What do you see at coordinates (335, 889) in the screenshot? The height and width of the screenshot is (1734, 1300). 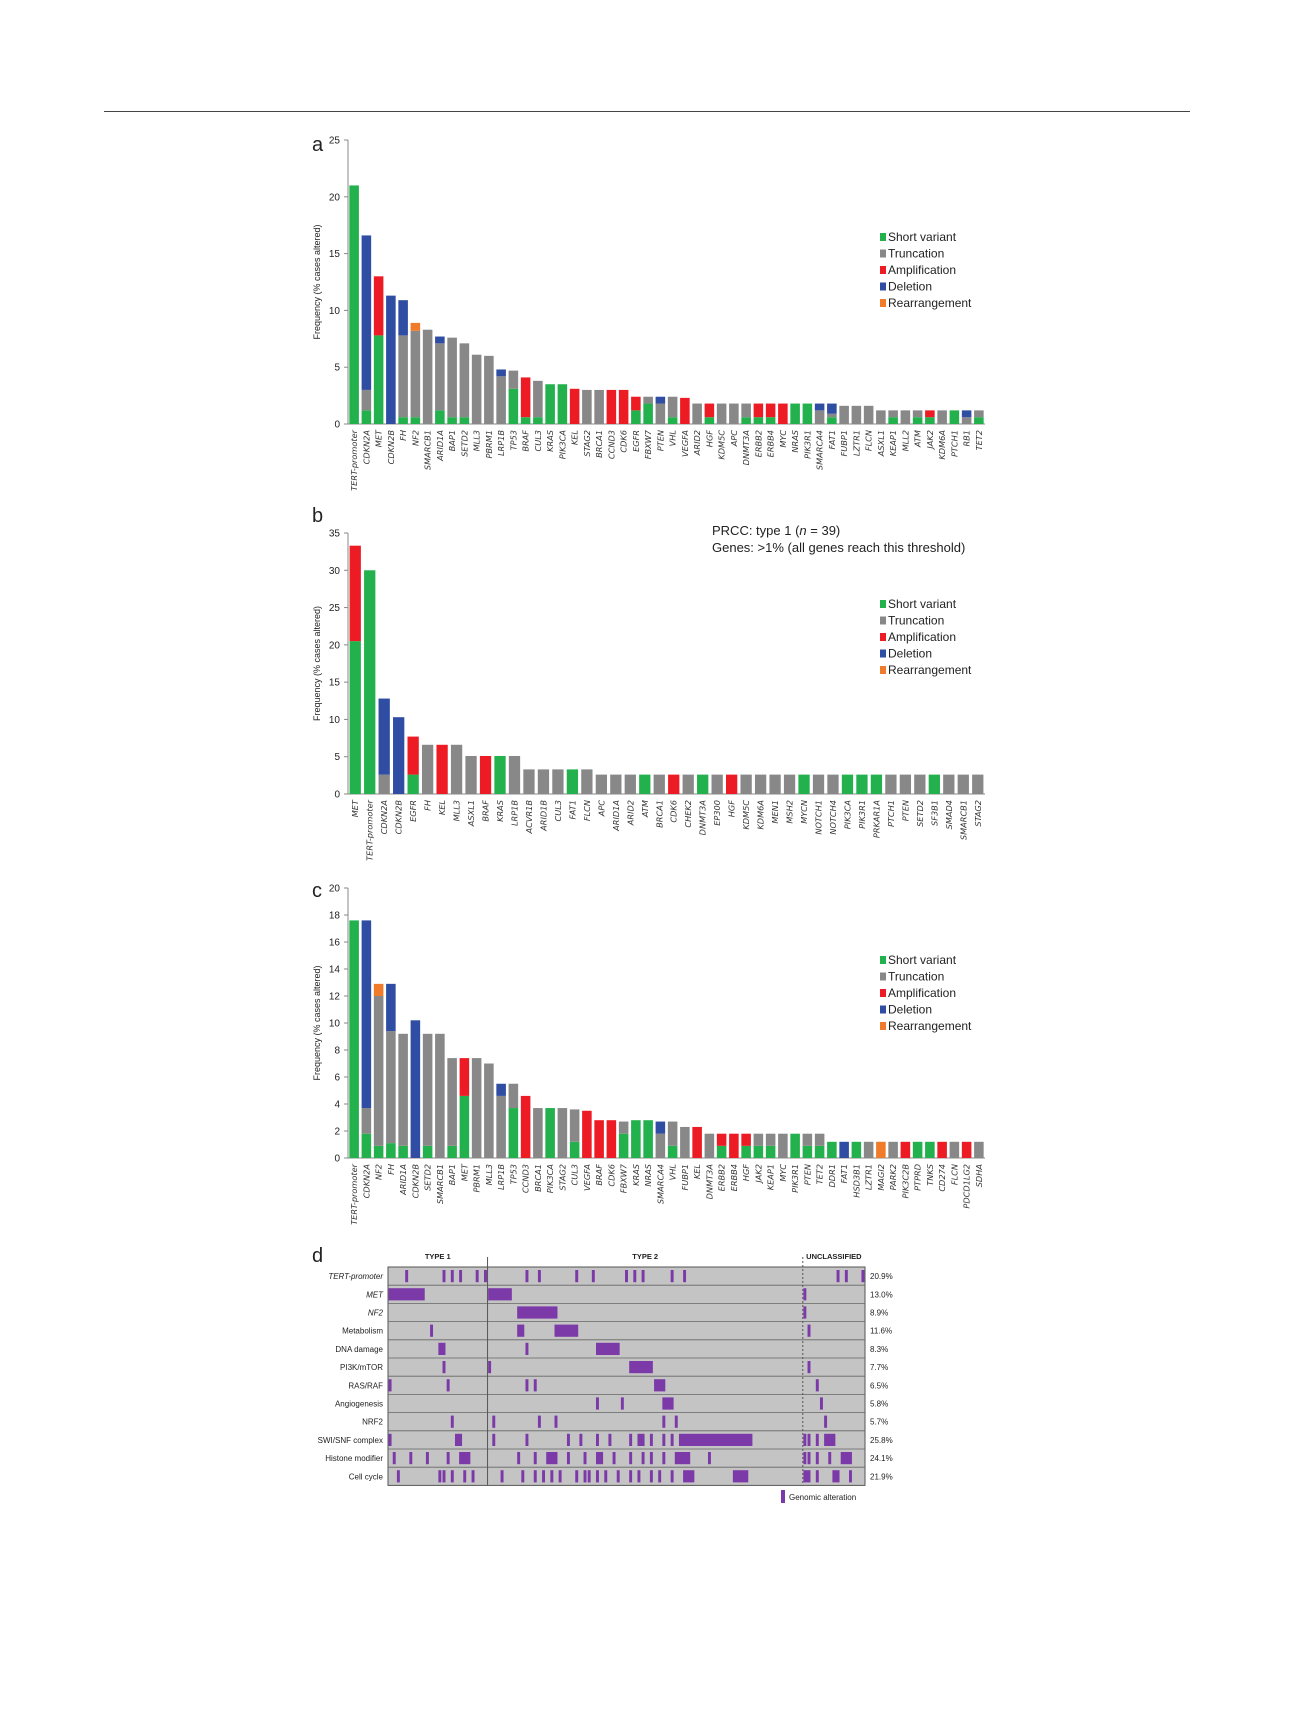 I see `y-tick-label: 20` at bounding box center [335, 889].